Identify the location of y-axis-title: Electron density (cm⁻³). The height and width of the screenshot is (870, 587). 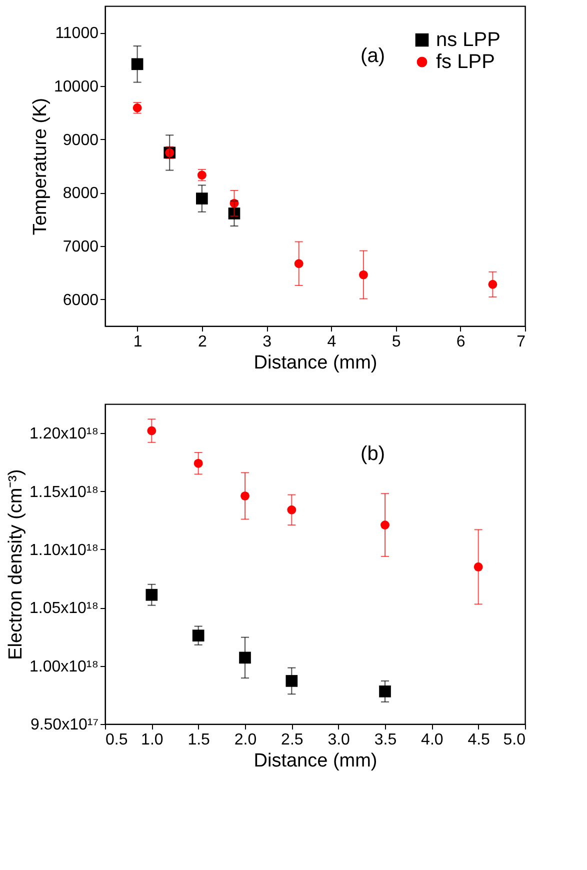
(15, 564).